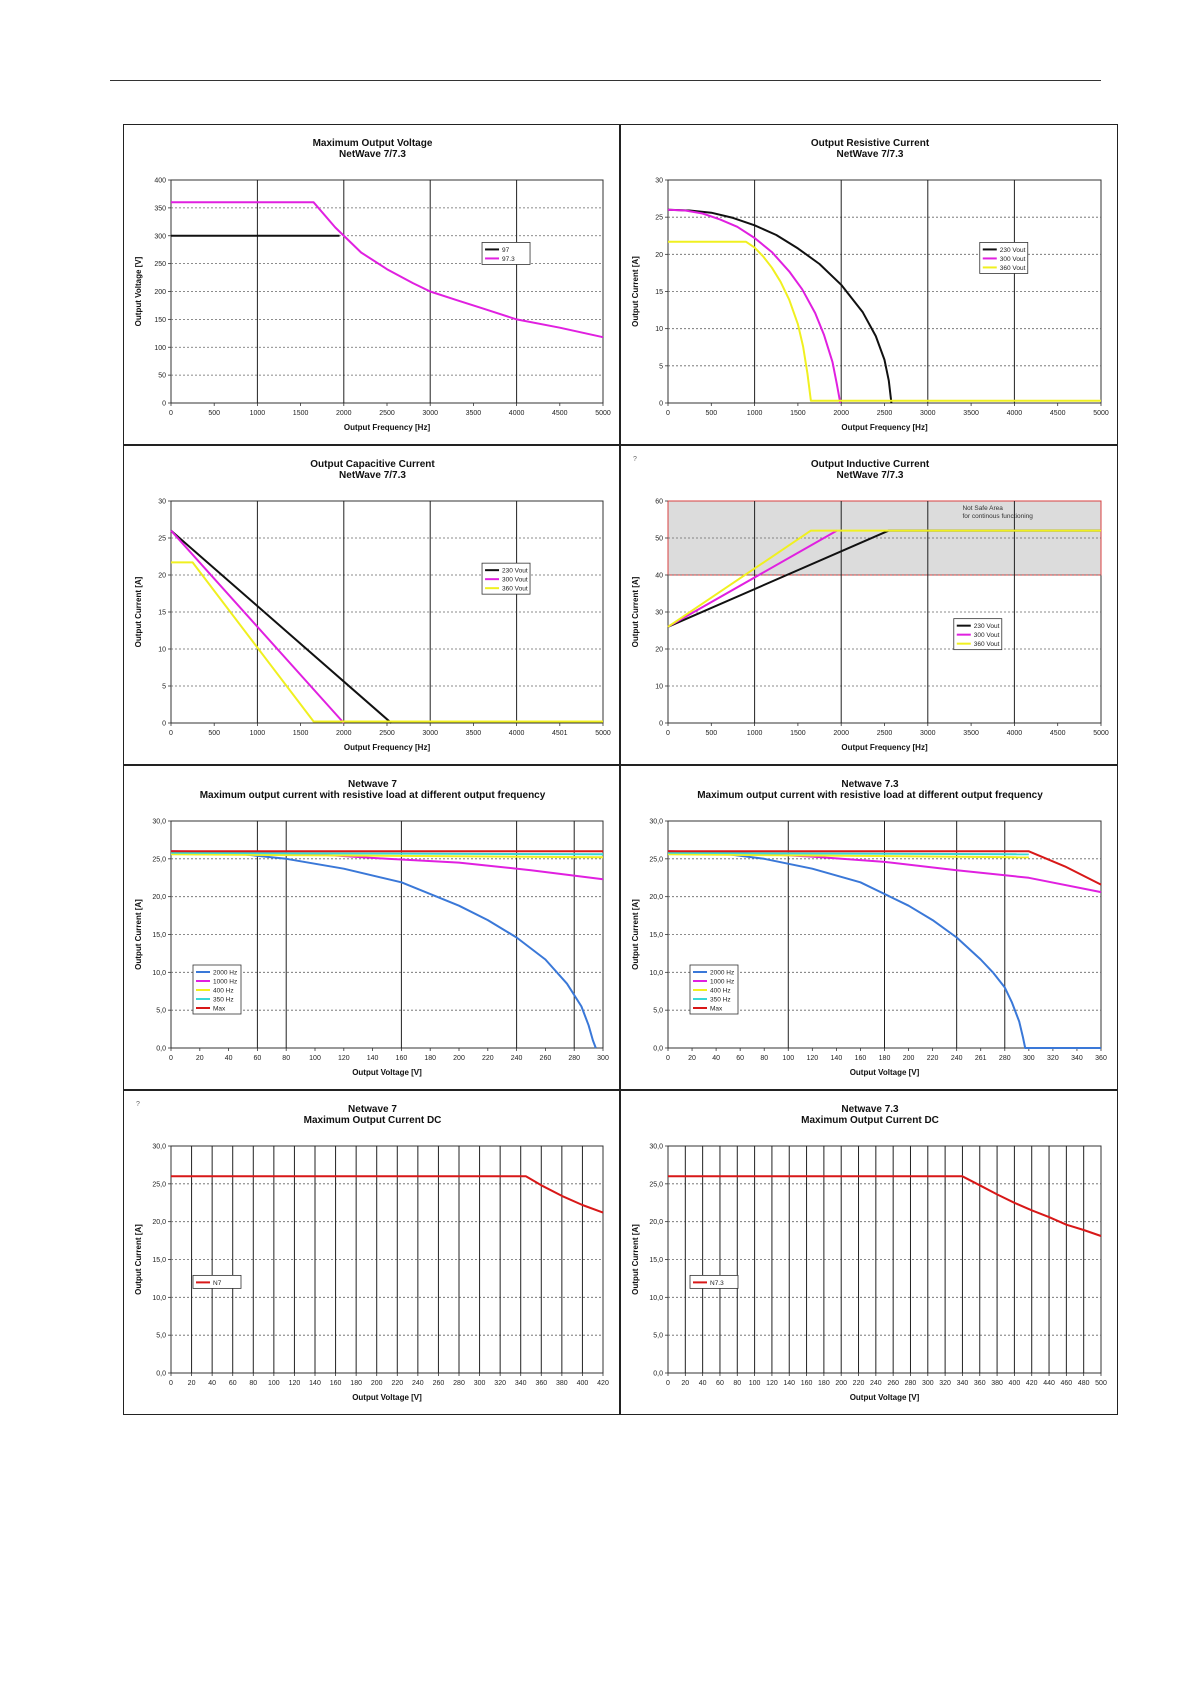 The width and height of the screenshot is (1191, 1684). I want to click on chart-title: Output Resistive Current, so click(870, 143).